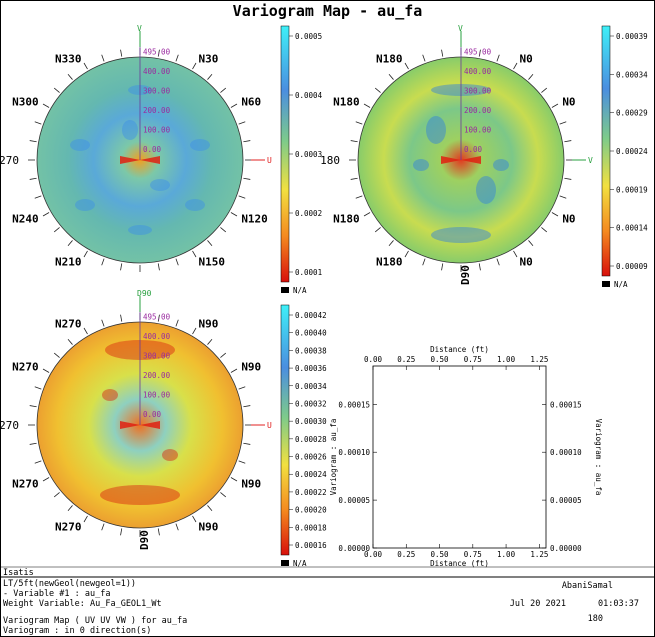 The height and width of the screenshot is (637, 655). I want to click on y-tick-label-right: 0.00000, so click(566, 548).